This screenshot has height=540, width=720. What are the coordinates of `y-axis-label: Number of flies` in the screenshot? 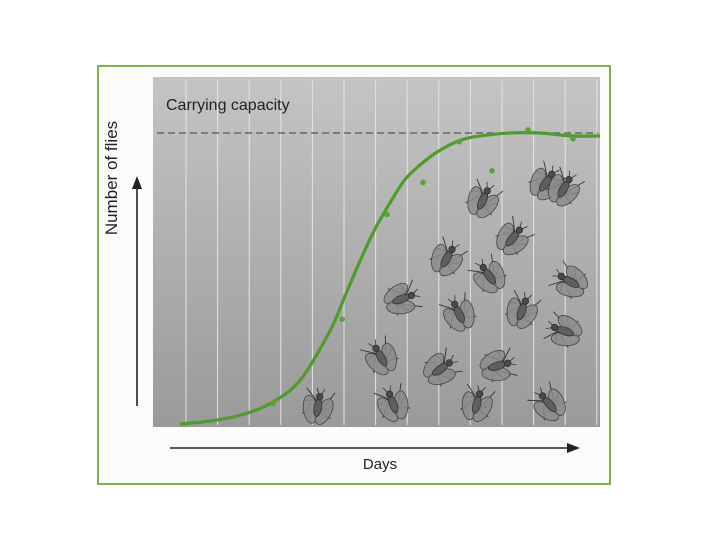 It's located at (111, 178).